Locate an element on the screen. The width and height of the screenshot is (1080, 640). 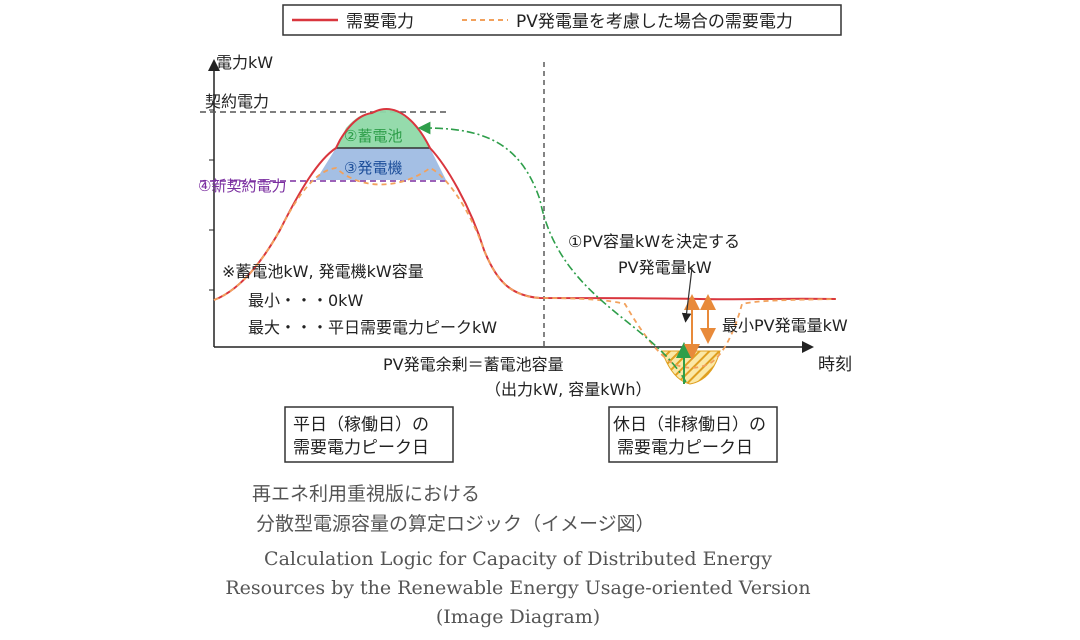
legend: 需要電力 PV発電量を考慮した場合の需要電力 is located at coordinates (562, 20).